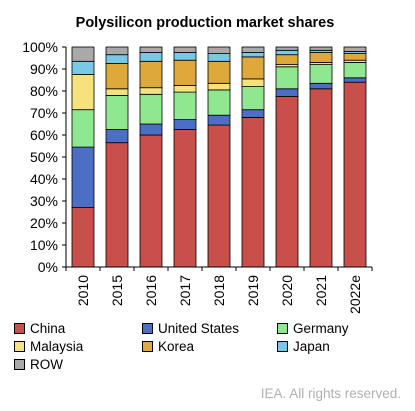 This screenshot has height=411, width=415. I want to click on x-tick-label: 2017, so click(185, 290).